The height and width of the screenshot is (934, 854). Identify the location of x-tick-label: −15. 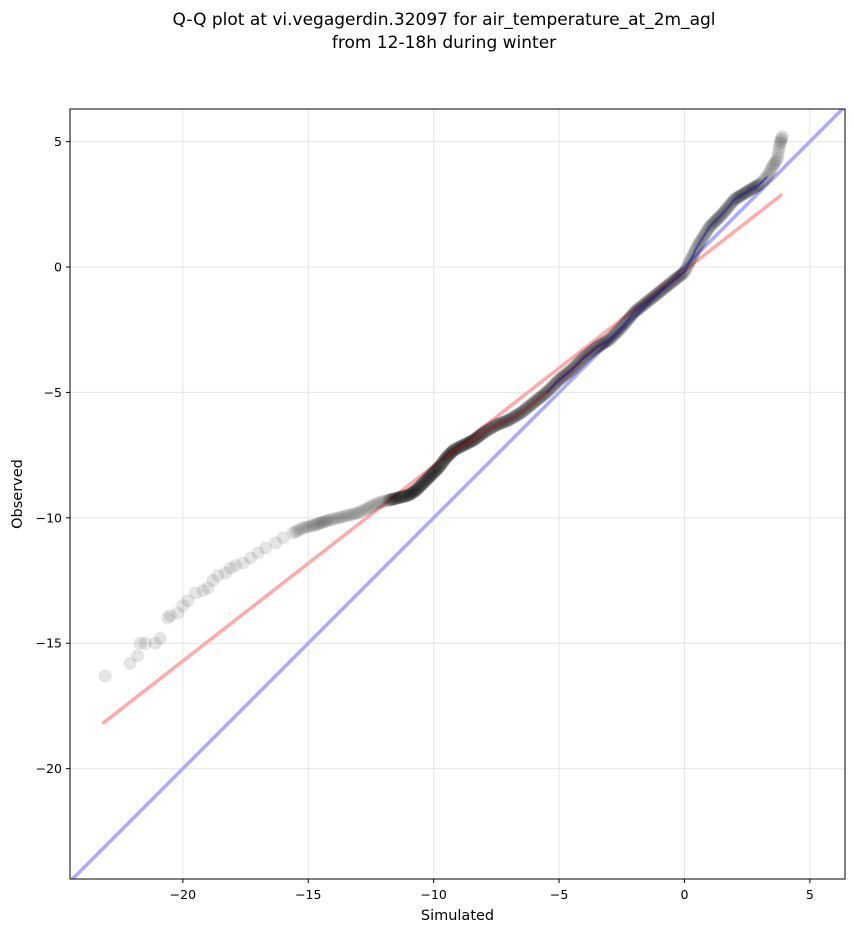
(308, 894).